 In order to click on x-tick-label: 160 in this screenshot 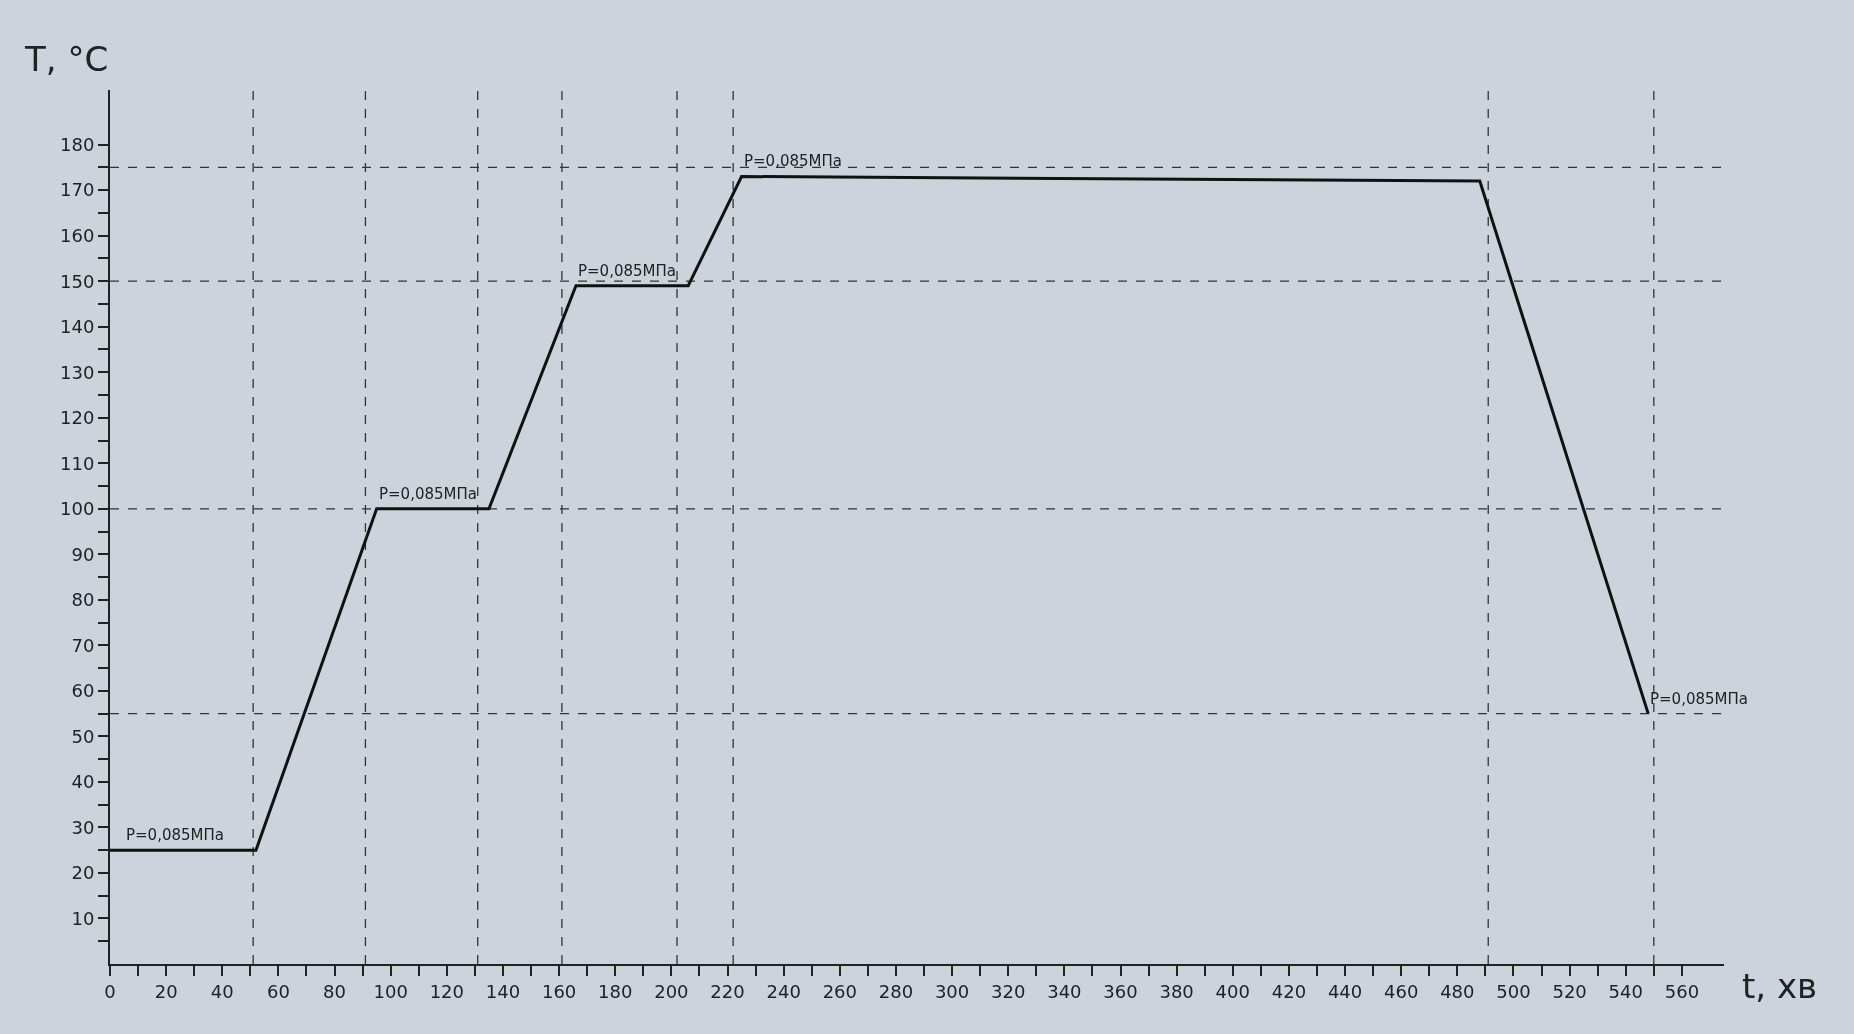, I will do `click(559, 991)`.